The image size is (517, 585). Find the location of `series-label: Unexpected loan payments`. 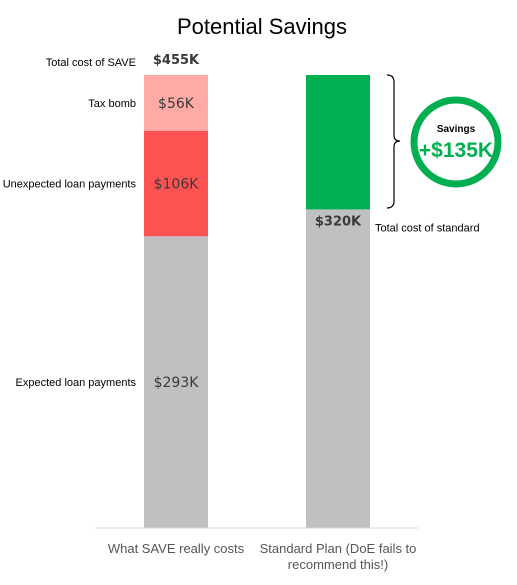

series-label: Unexpected loan payments is located at coordinates (70, 185).